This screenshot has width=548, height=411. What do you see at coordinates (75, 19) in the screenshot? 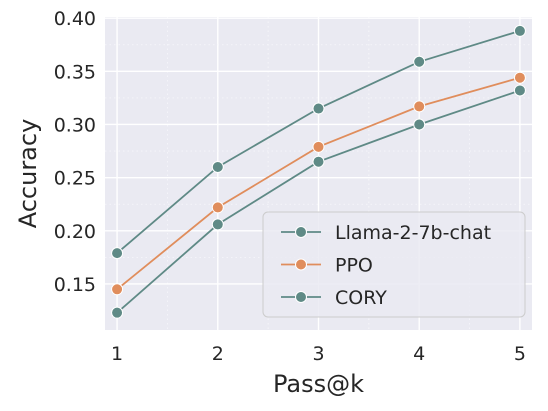
I see `y-tick-label: 0.40` at bounding box center [75, 19].